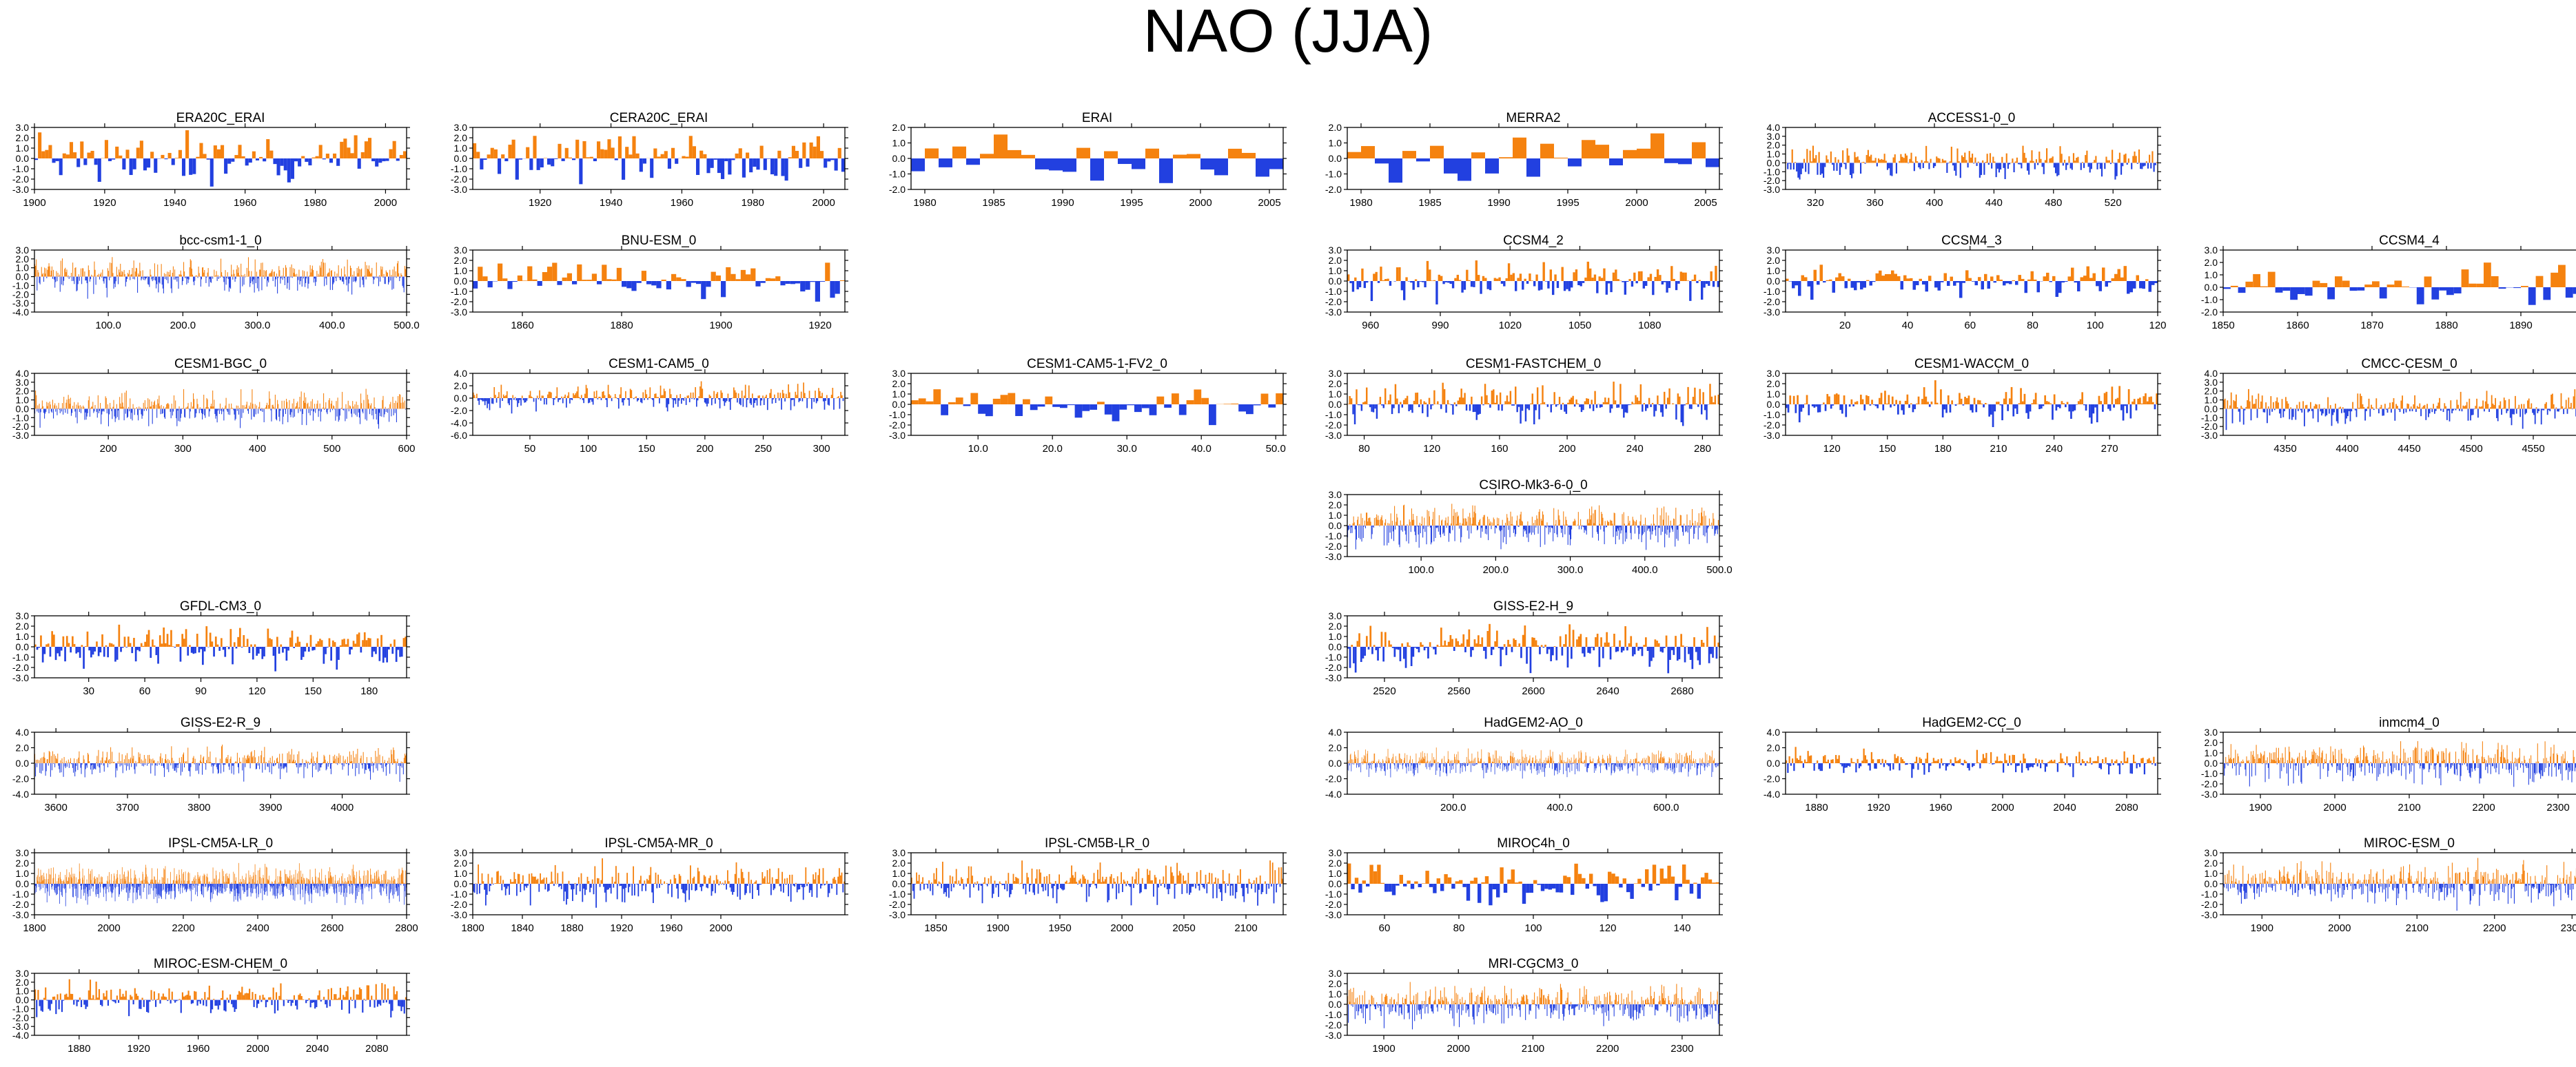  I want to click on y-tick-label: 1.0, so click(2211, 400).